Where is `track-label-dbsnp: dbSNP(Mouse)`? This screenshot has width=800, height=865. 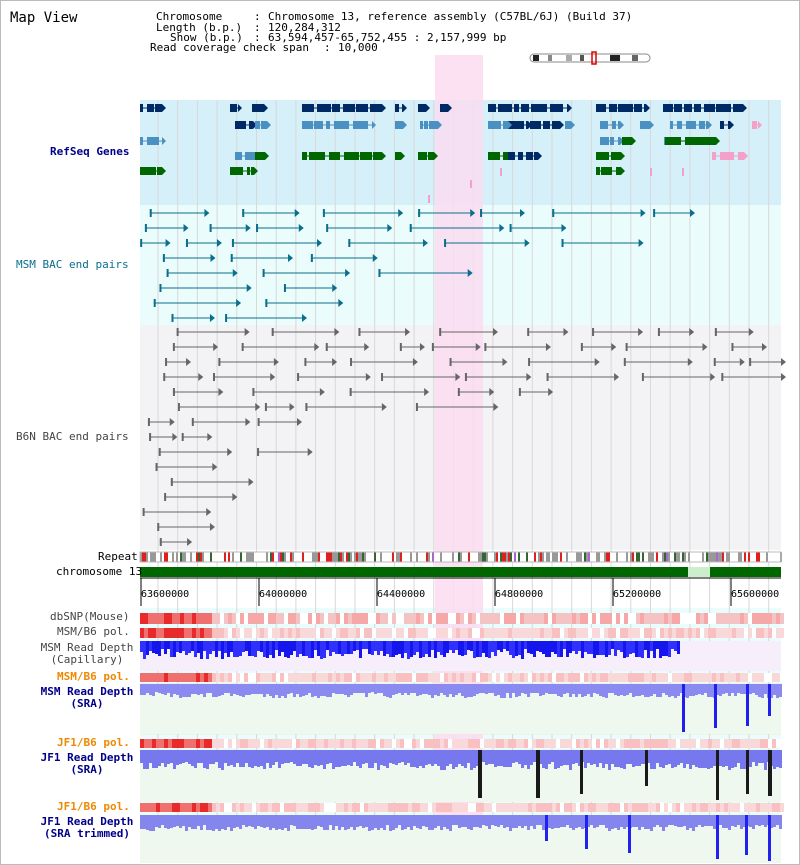 track-label-dbsnp: dbSNP(Mouse) is located at coordinates (90, 616).